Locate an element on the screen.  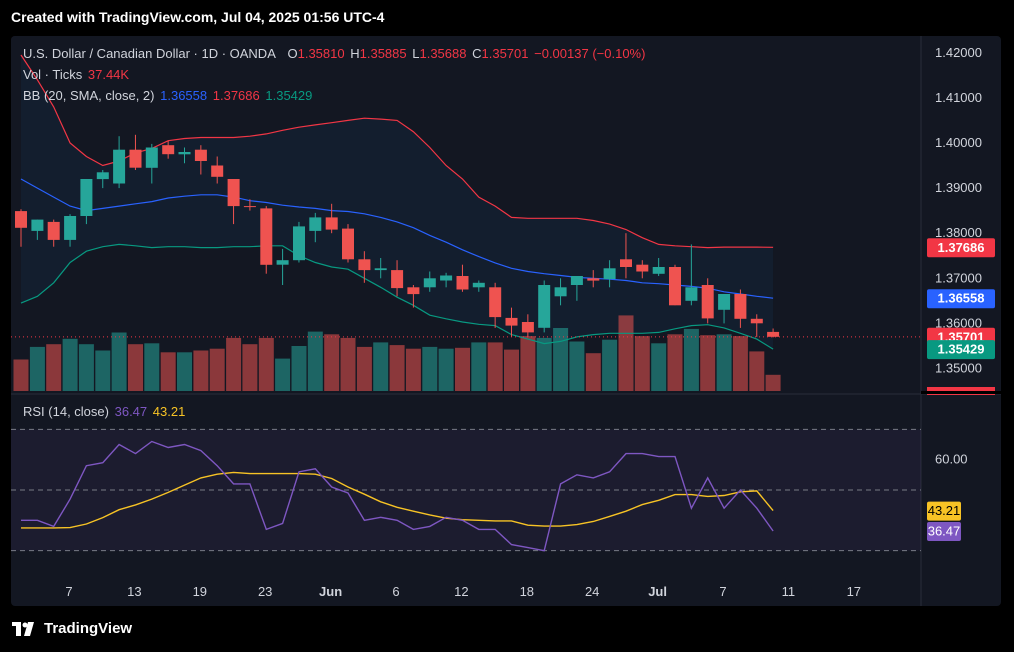
rsi-value-tag: 36.47 is located at coordinates (944, 531).